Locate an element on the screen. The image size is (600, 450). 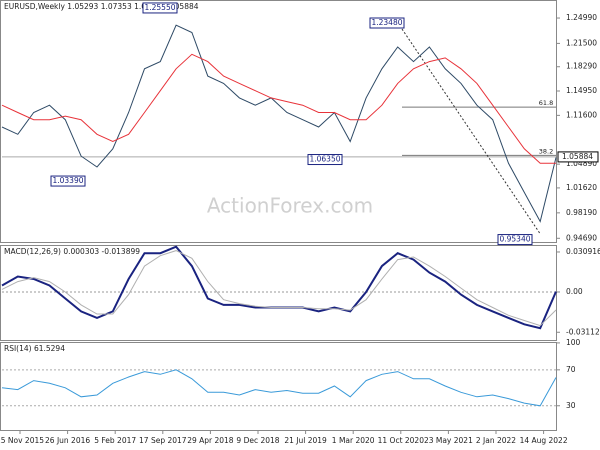
x-tick-label: 2 Jan 2022 is located at coordinates (496, 440).